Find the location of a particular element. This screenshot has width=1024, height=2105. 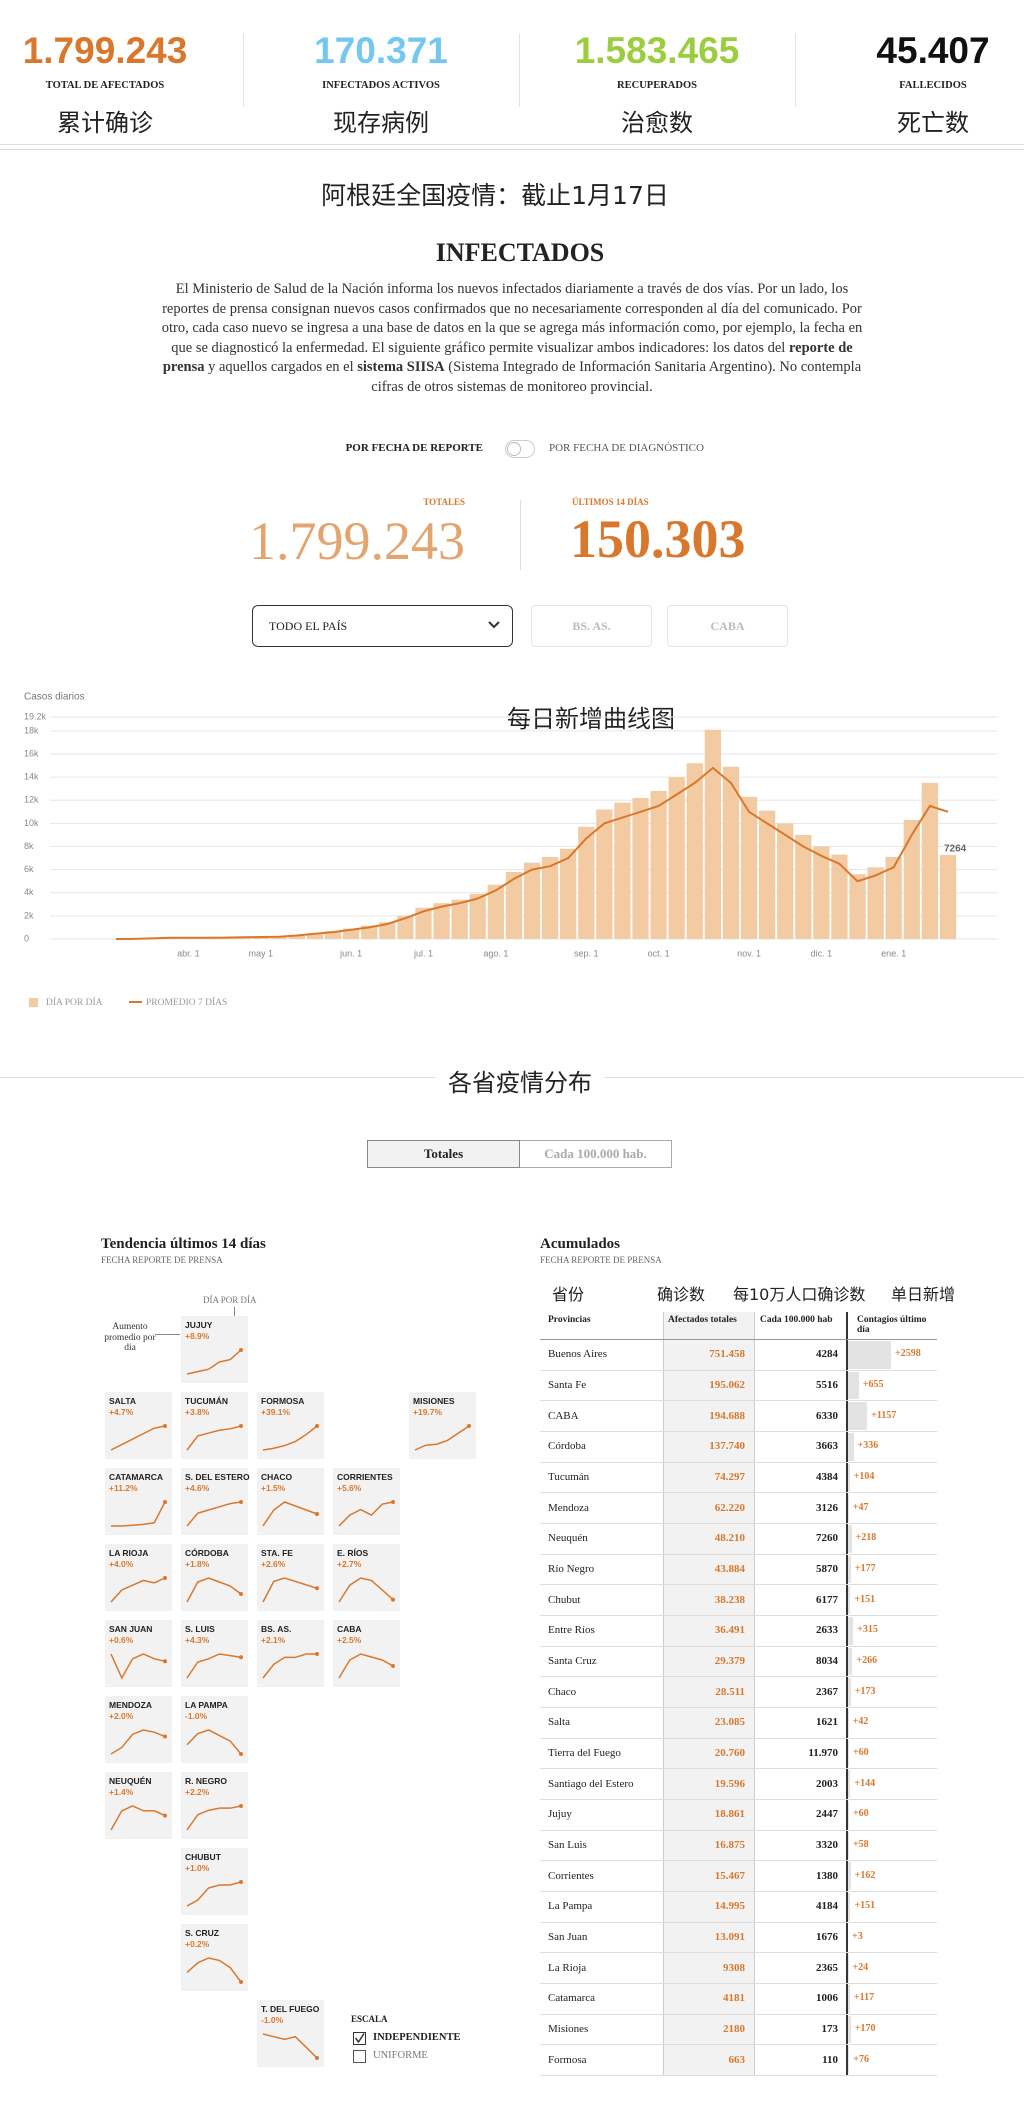

table-note: 每10万人口确诊数 is located at coordinates (799, 1294).